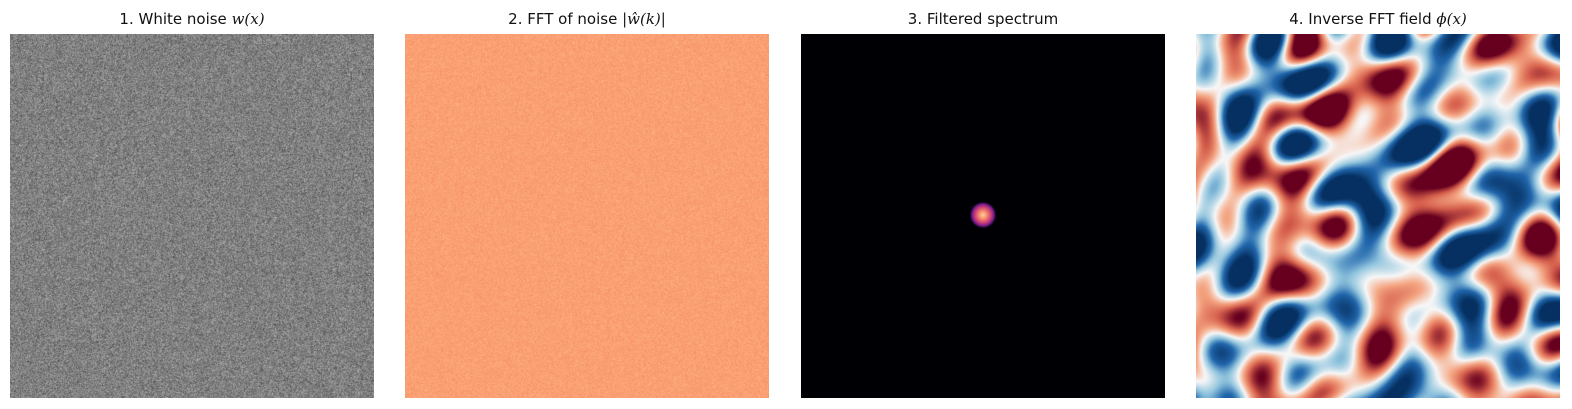  Describe the element at coordinates (192, 19) in the screenshot. I see `panel-title: 1. White noise w(x)` at that location.